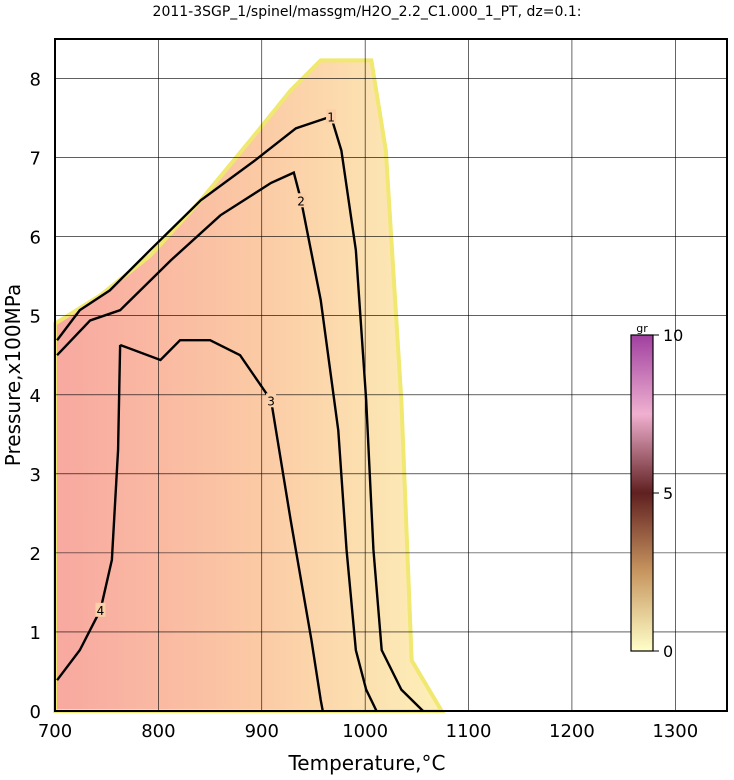 Image resolution: width=734 pixels, height=780 pixels. I want to click on colorbar-tick-label: 0, so click(668, 651).